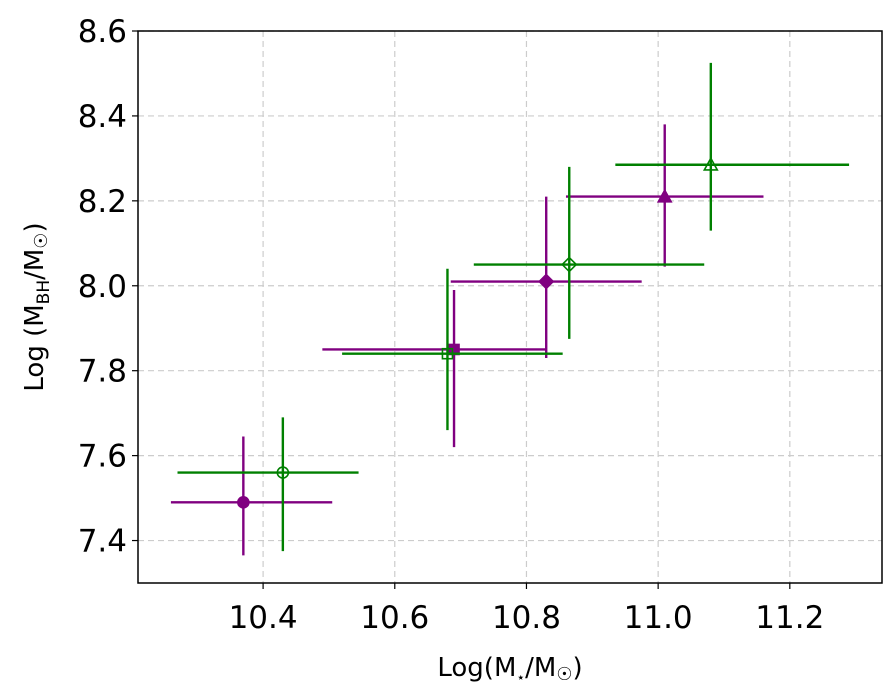 Image resolution: width=896 pixels, height=697 pixels. What do you see at coordinates (102, 32) in the screenshot?
I see `y-tick-label: 8.6` at bounding box center [102, 32].